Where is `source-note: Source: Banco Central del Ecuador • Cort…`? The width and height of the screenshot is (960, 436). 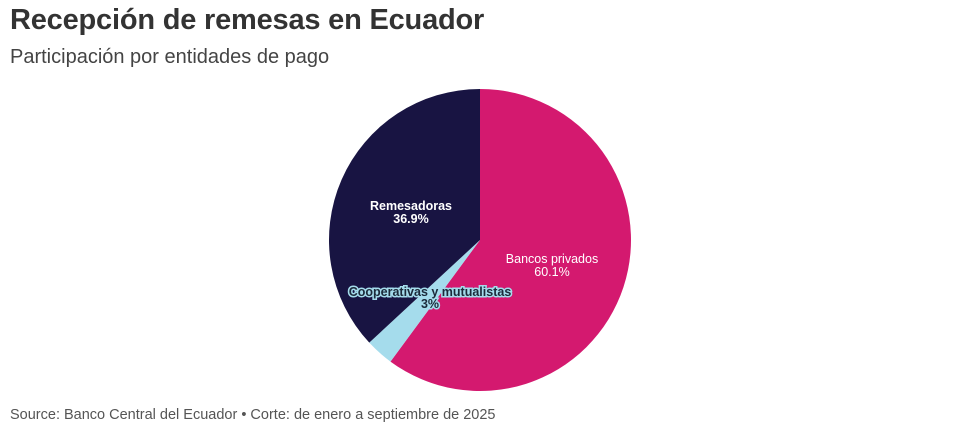 source-note: Source: Banco Central del Ecuador • Cort… is located at coordinates (253, 415).